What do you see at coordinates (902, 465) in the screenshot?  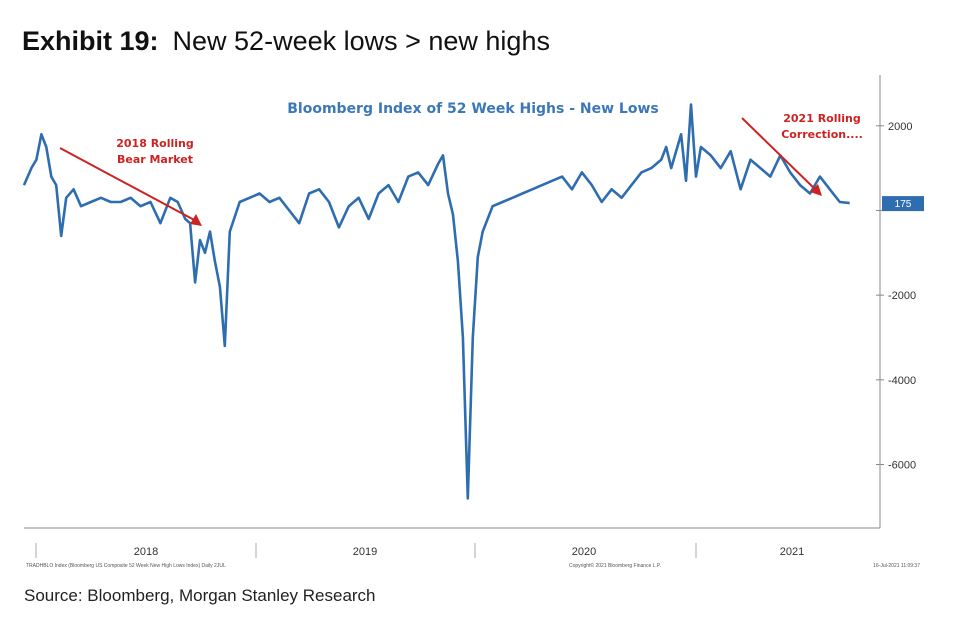 I see `y-tick-label: -6000` at bounding box center [902, 465].